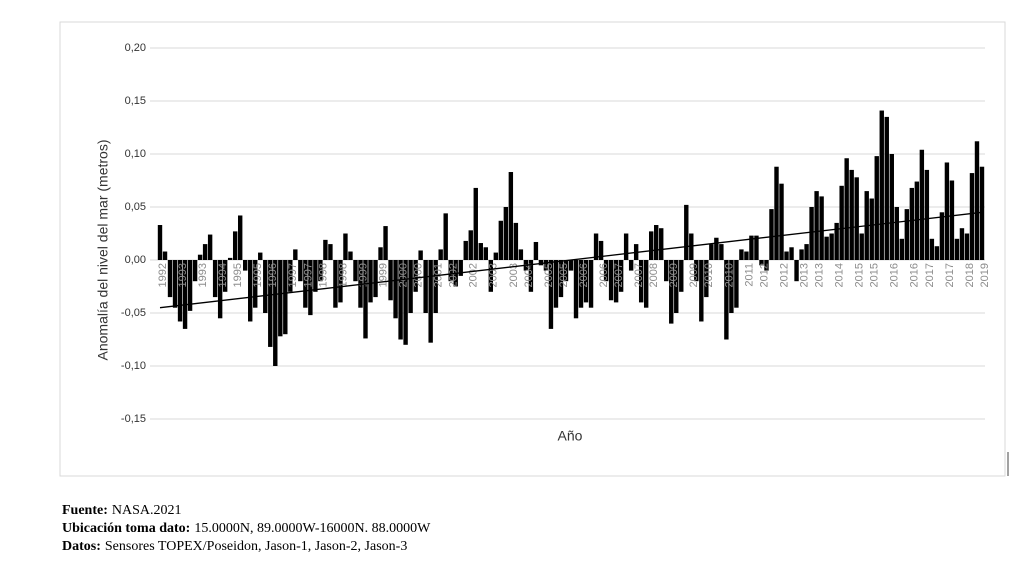  Describe the element at coordinates (135, 154) in the screenshot. I see `y-tick-label: 0,10` at that location.